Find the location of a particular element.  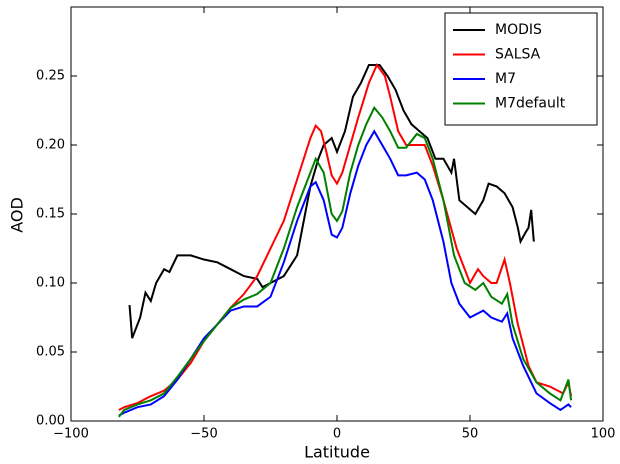

legend-box is located at coordinates (521, 69).